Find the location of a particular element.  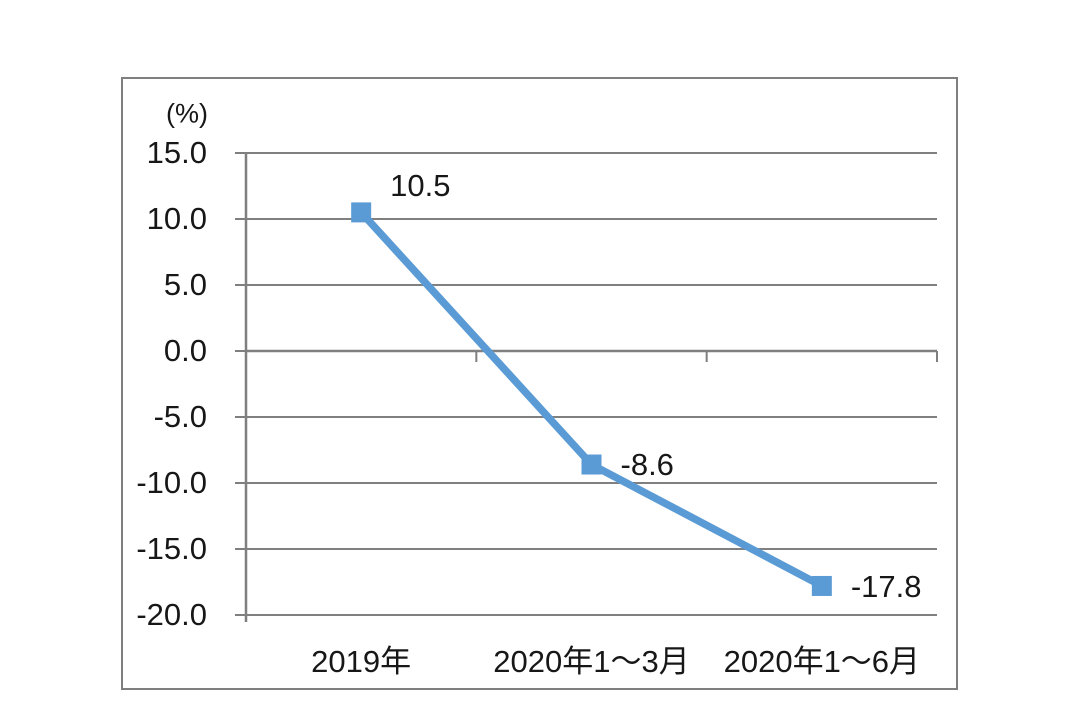

data-point-value-label: -17.8 is located at coordinates (886, 586).